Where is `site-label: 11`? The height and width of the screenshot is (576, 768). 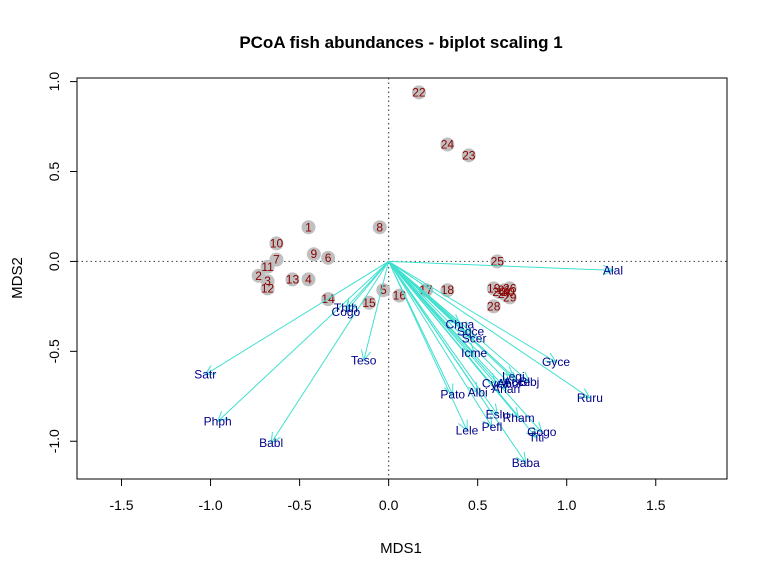 site-label: 11 is located at coordinates (267, 267).